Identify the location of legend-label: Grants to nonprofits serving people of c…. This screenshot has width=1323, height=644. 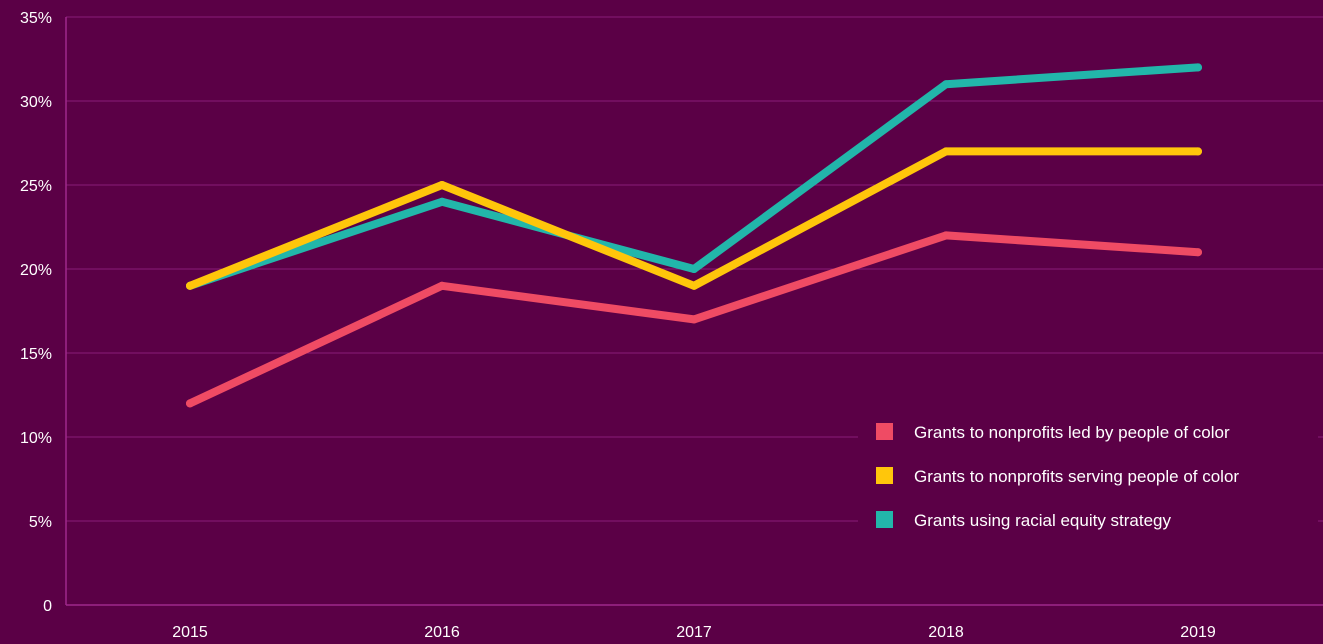
(1076, 476).